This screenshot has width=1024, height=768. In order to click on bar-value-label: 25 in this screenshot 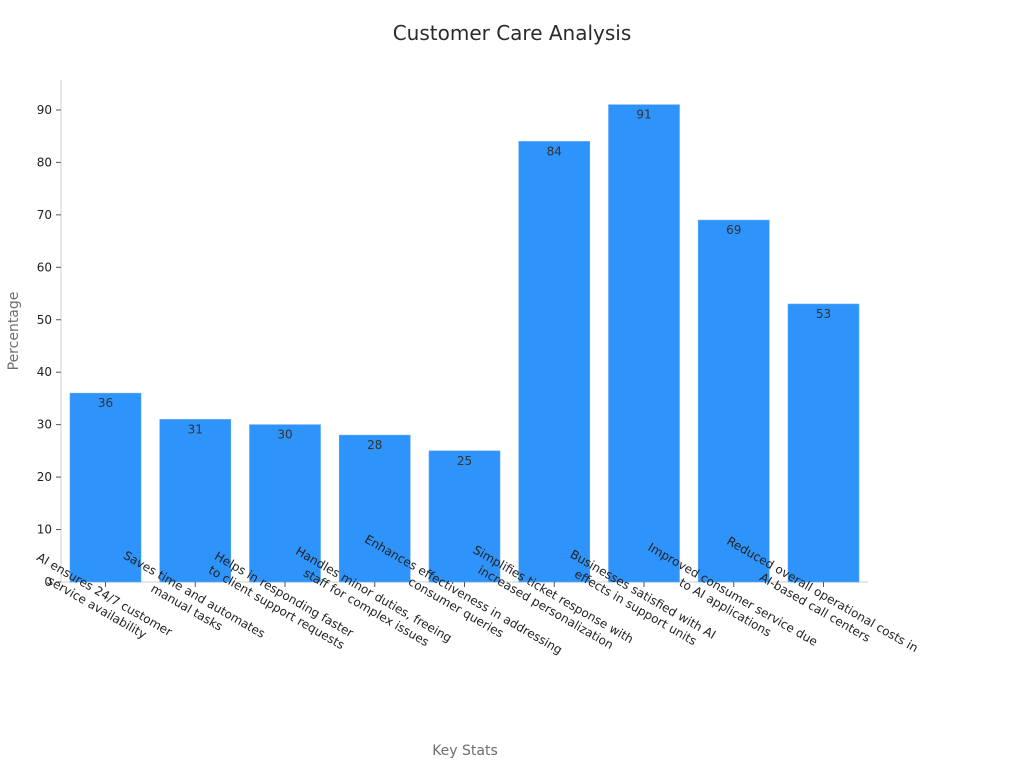, I will do `click(464, 461)`.